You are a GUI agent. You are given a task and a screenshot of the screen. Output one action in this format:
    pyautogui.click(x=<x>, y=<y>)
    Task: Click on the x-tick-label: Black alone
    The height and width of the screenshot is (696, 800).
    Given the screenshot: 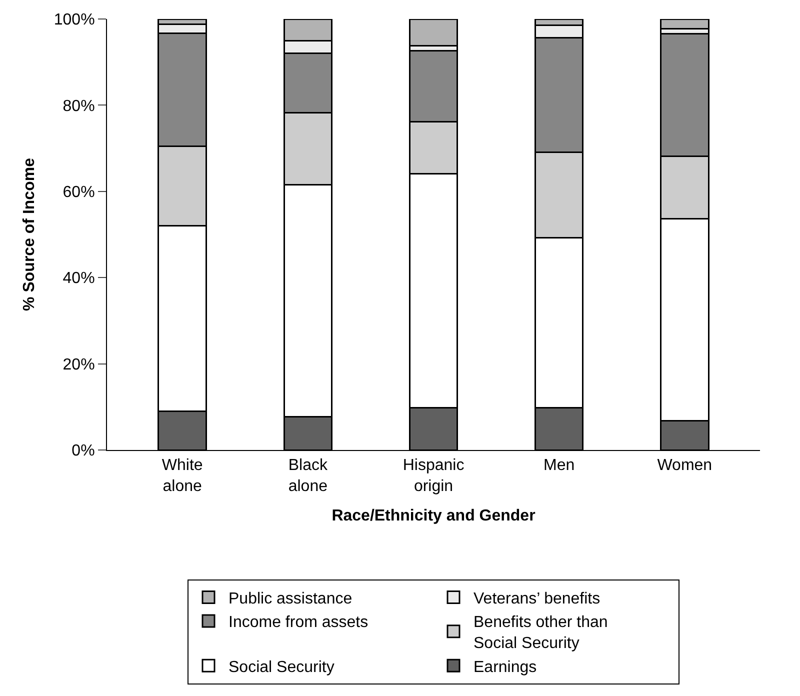 What is the action you would take?
    pyautogui.click(x=308, y=476)
    